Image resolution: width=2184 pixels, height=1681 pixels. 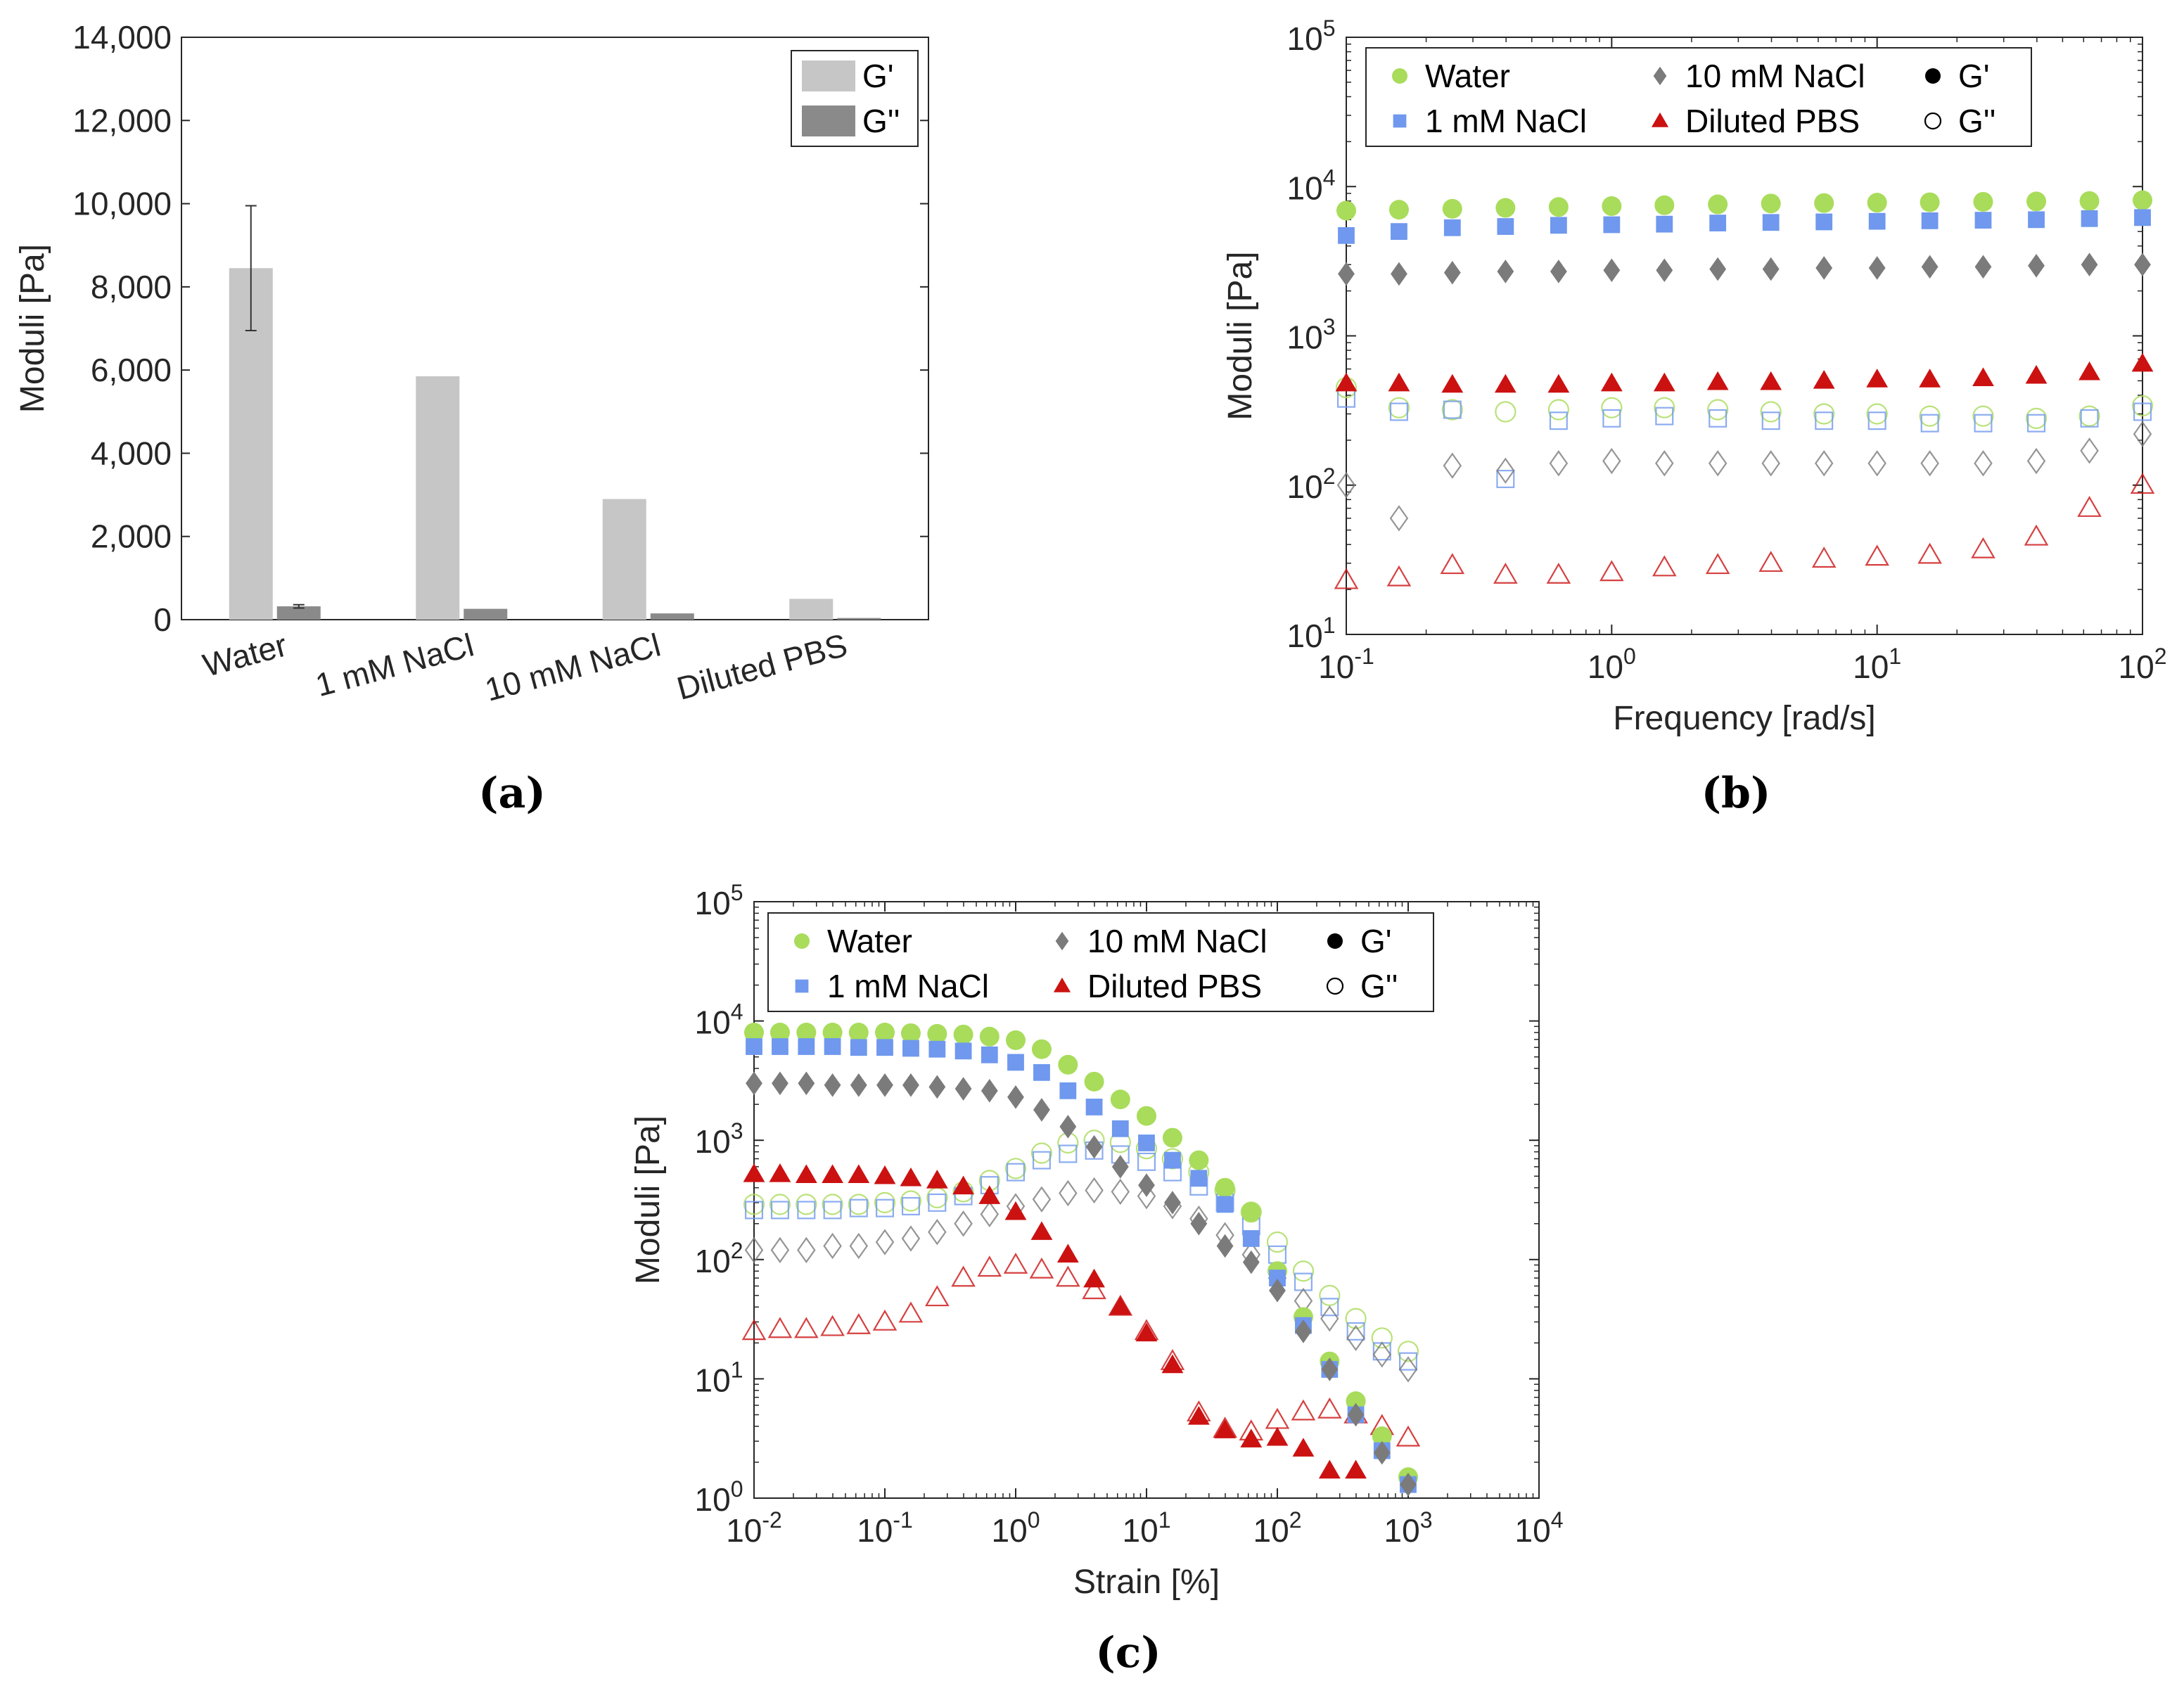 What do you see at coordinates (881, 121) in the screenshot?
I see `legend-label-g-double-prime: G''` at bounding box center [881, 121].